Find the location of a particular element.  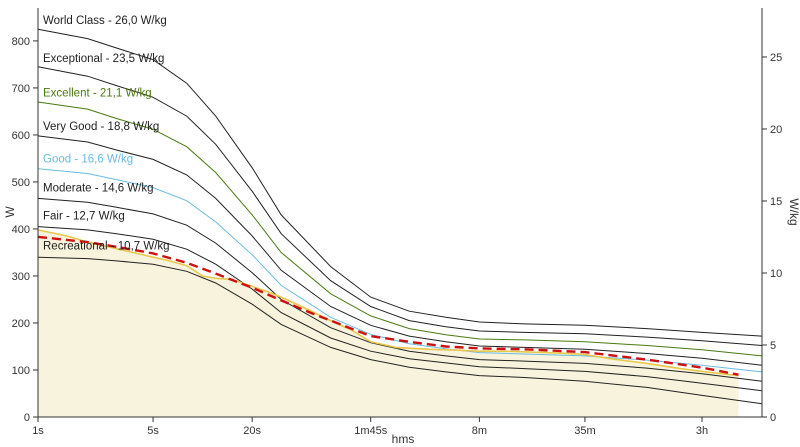

y-right-tick-label: 25 is located at coordinates (776, 58).